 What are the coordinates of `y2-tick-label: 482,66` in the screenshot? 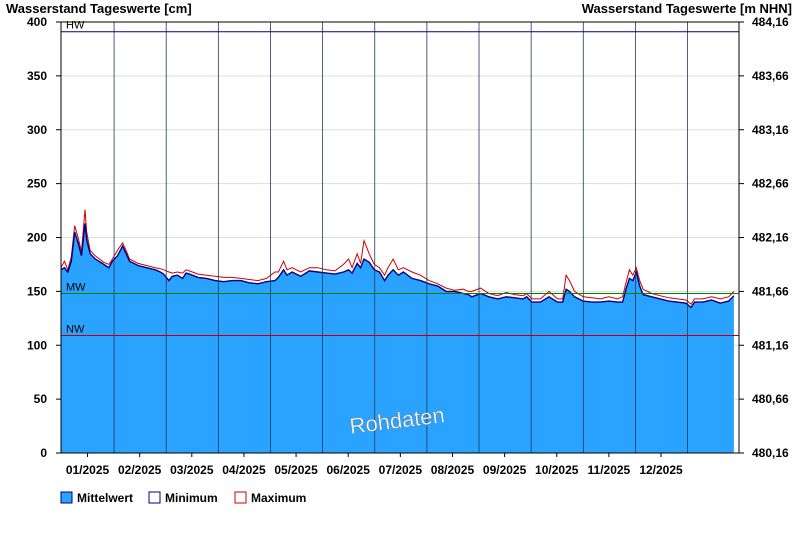 It's located at (770, 184).